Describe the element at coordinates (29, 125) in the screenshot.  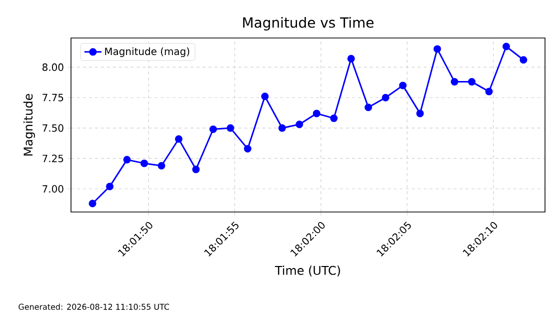
I see `y-axis-title: Magnitude` at that location.